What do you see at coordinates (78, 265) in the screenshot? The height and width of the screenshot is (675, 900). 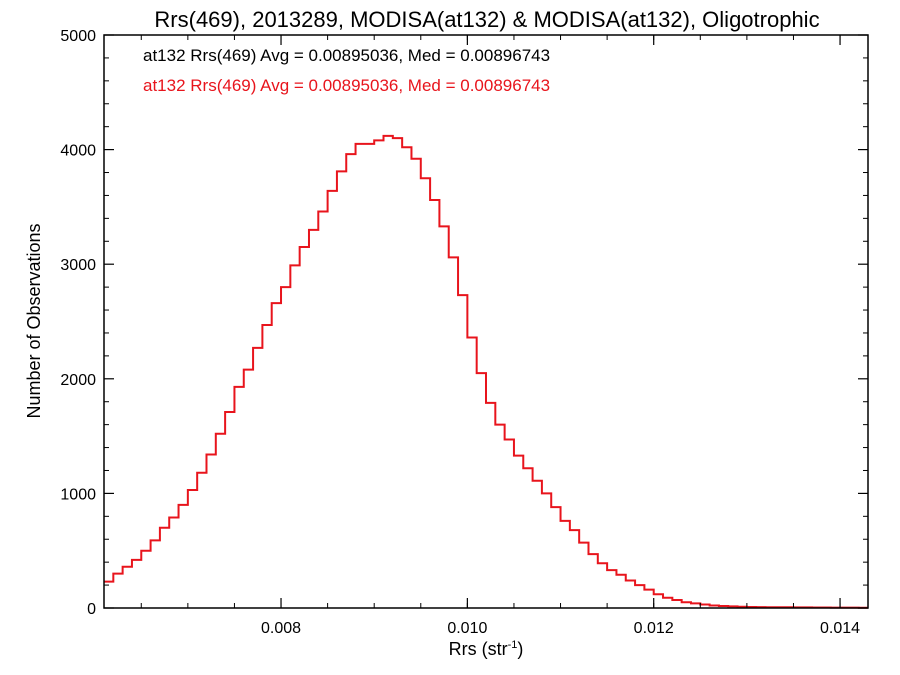 I see `y-tick-label: 3000` at bounding box center [78, 265].